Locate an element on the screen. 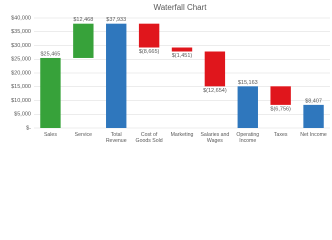 The image size is (332, 240). chart-title: Waterfall Chart is located at coordinates (180, 7).